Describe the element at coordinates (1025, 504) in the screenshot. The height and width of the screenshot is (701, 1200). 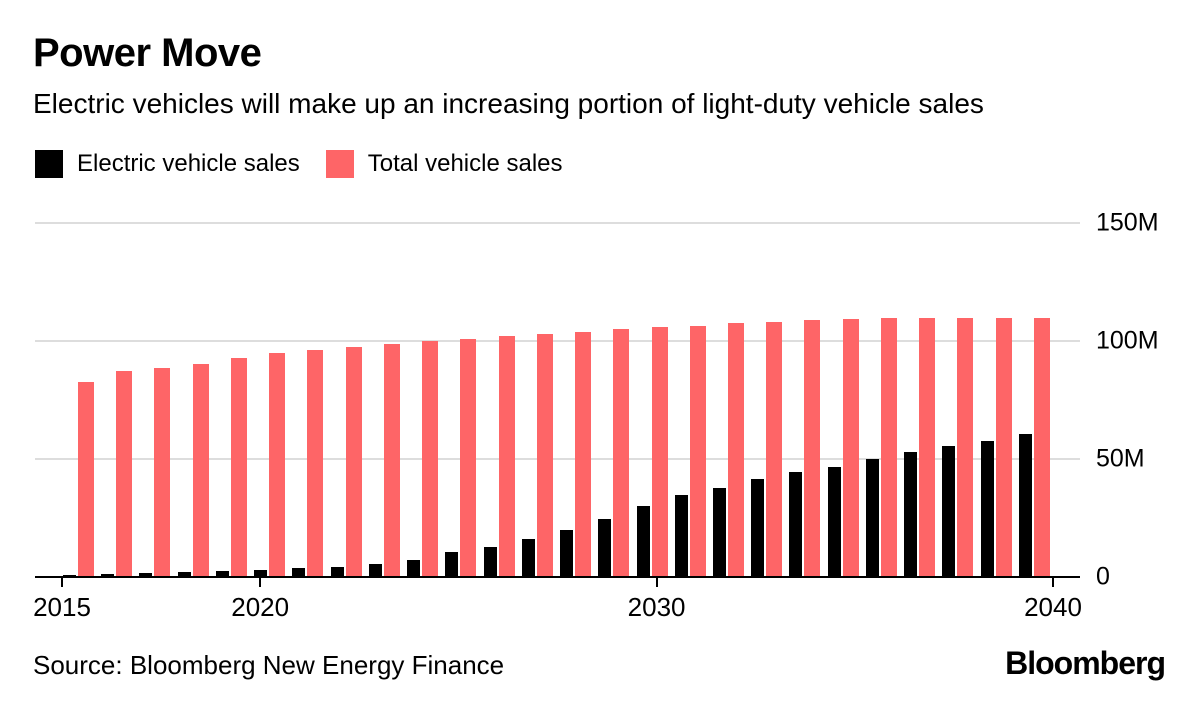
I see `ev-bar-2040` at that location.